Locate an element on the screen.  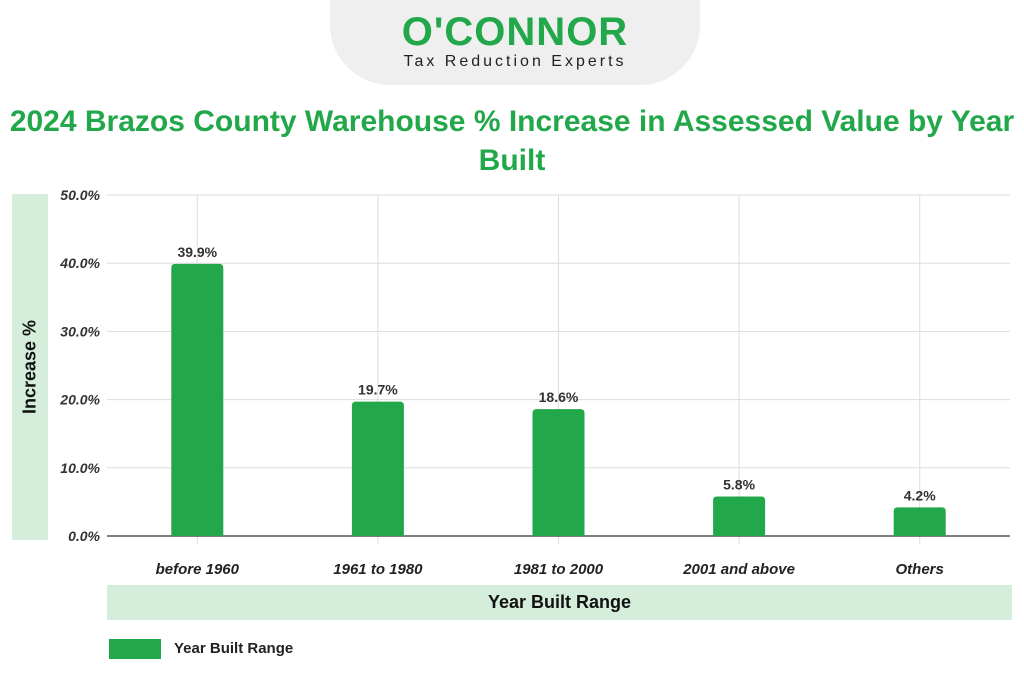
x-tick-label: 1961 to 1980 is located at coordinates (378, 569).